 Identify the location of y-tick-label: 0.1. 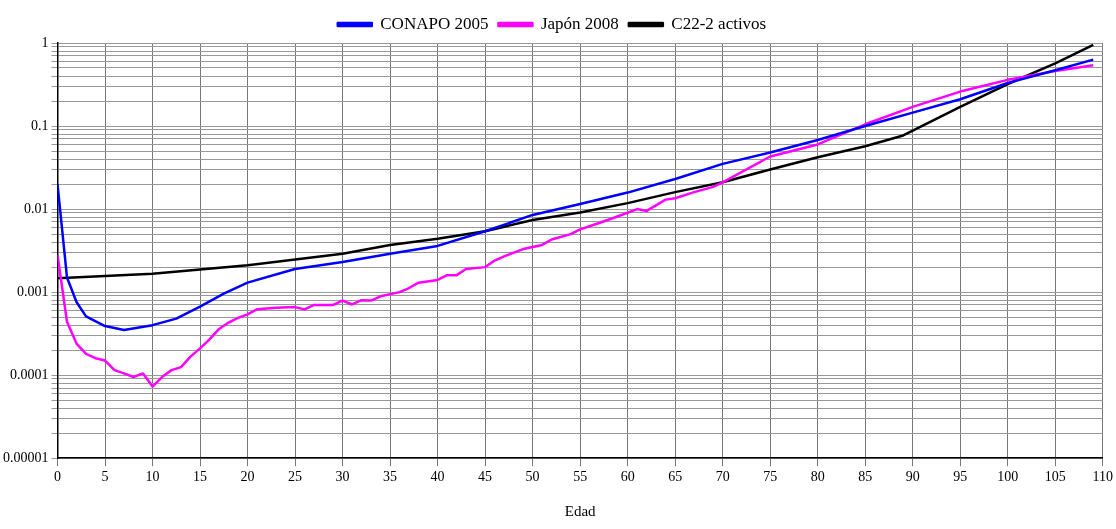
(40, 125).